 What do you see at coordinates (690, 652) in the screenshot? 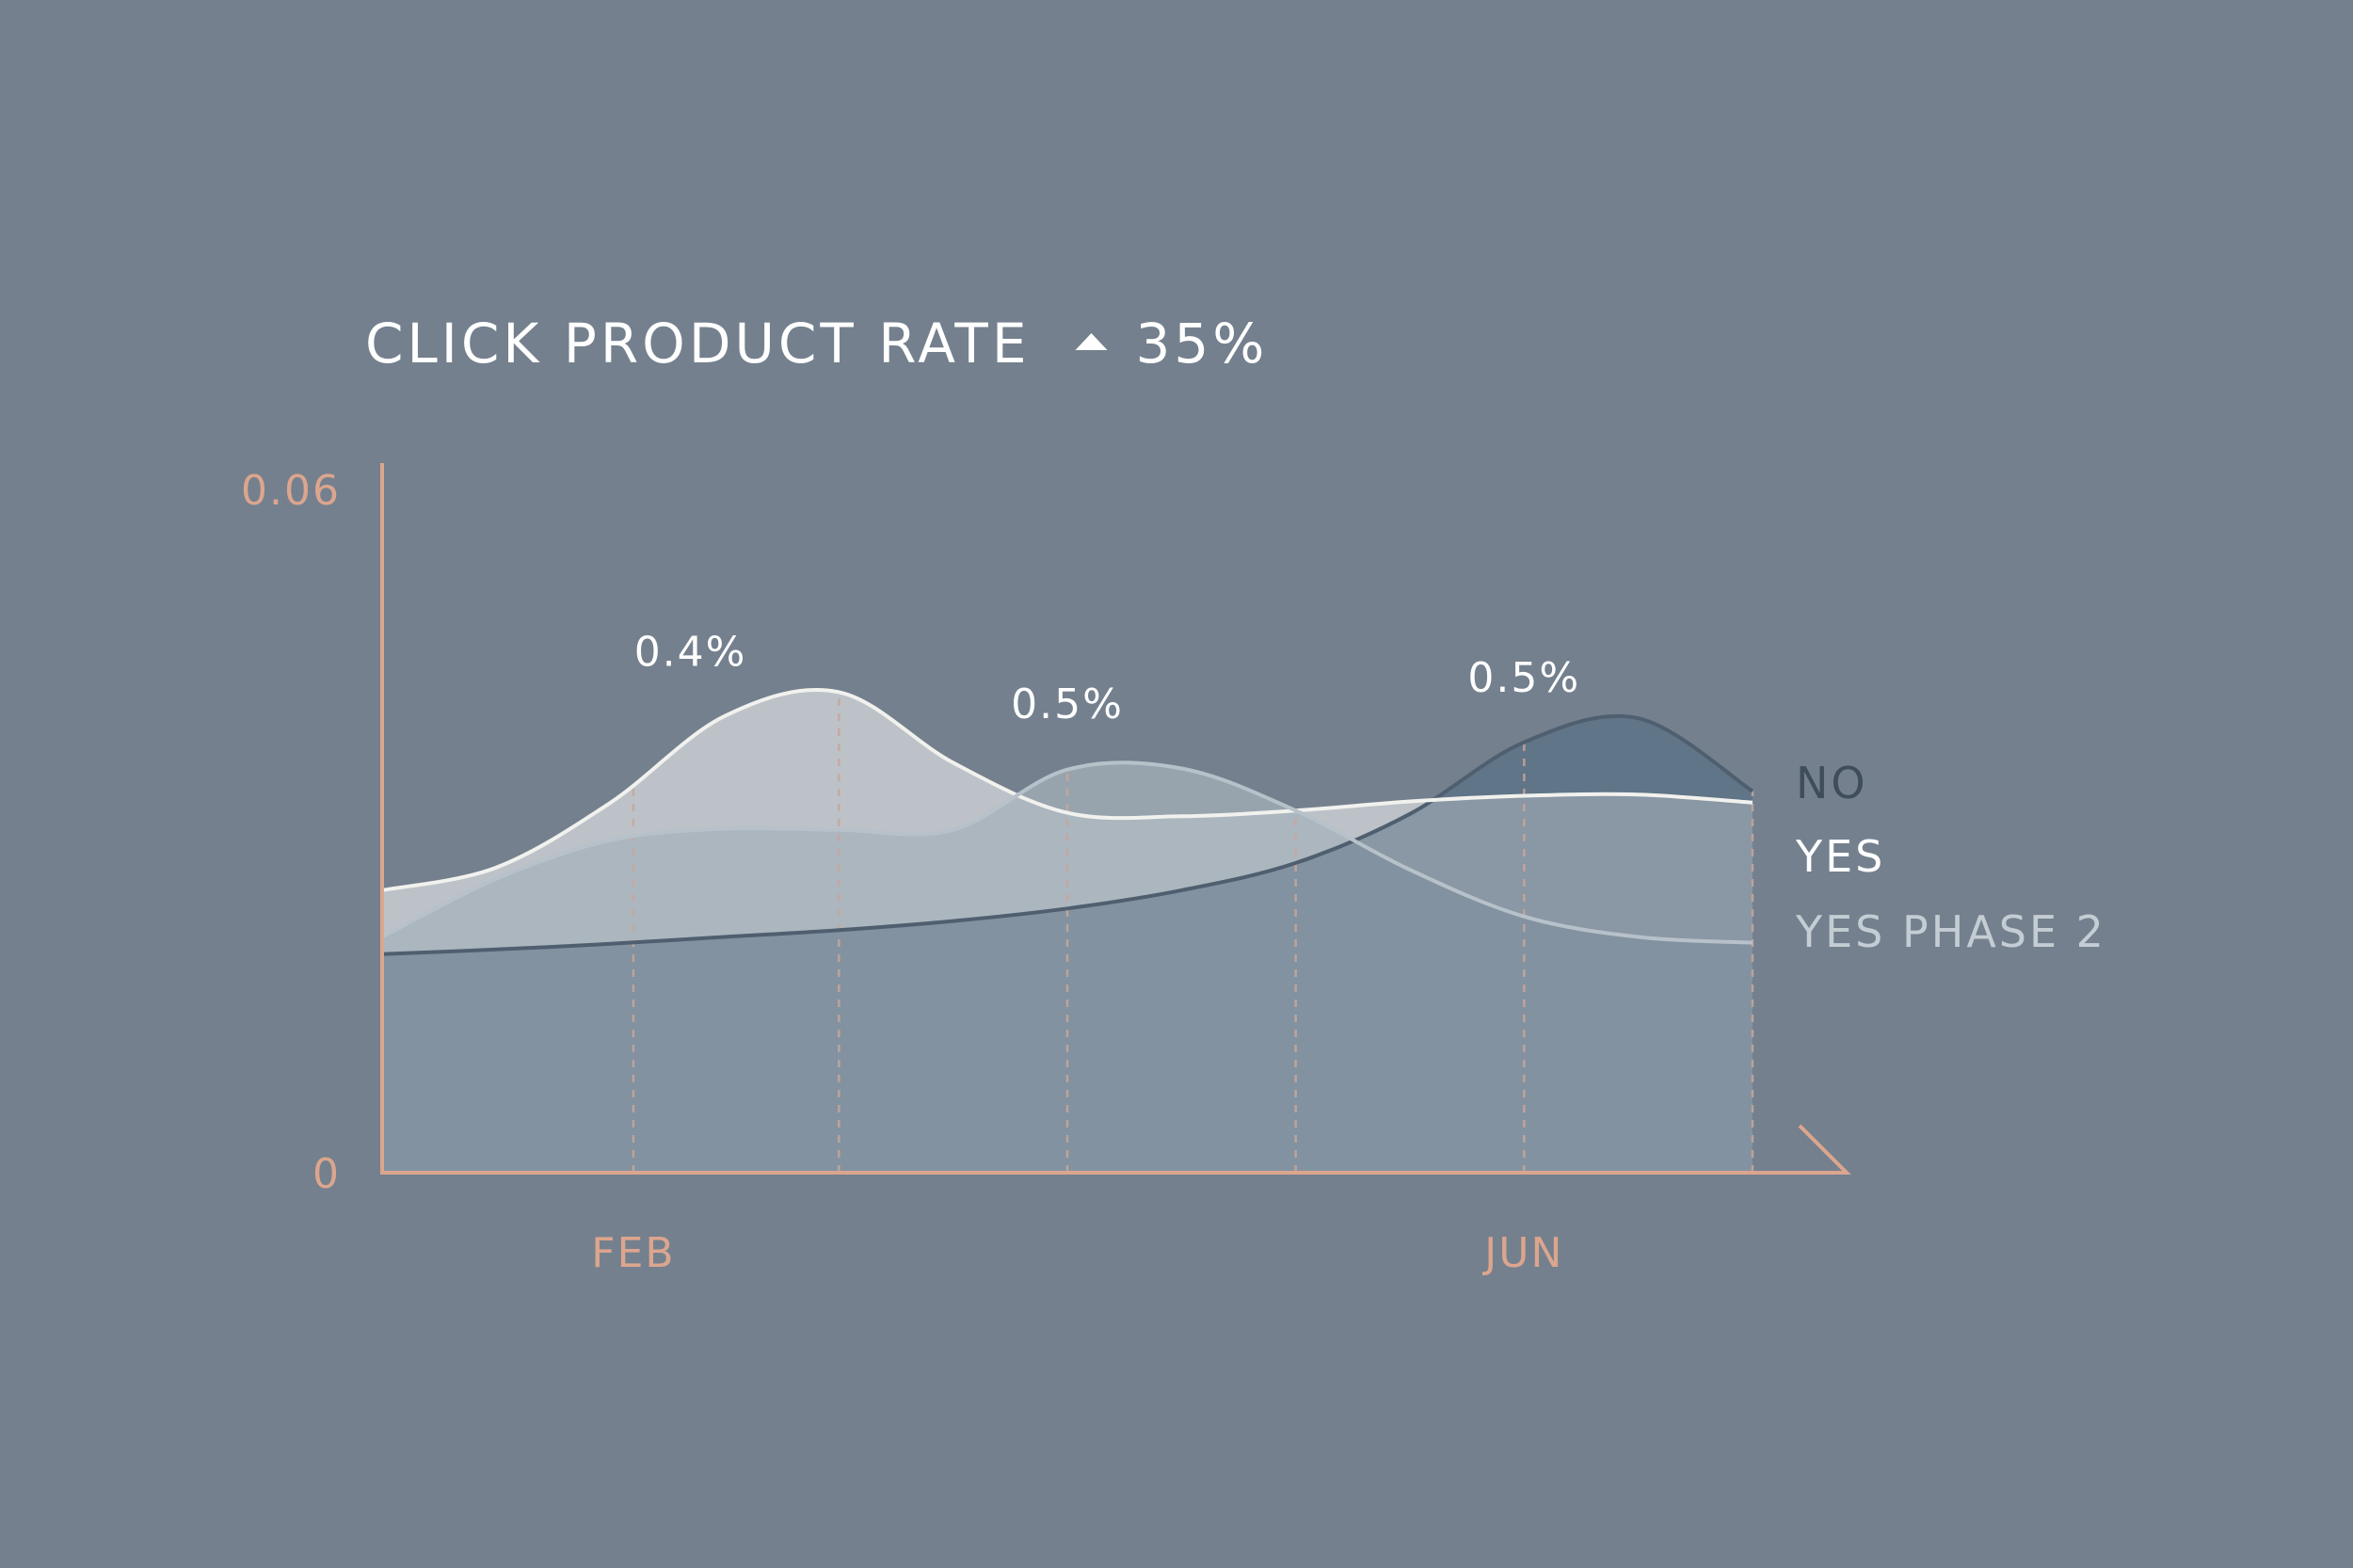
I see `data-label: 0.4%` at bounding box center [690, 652].